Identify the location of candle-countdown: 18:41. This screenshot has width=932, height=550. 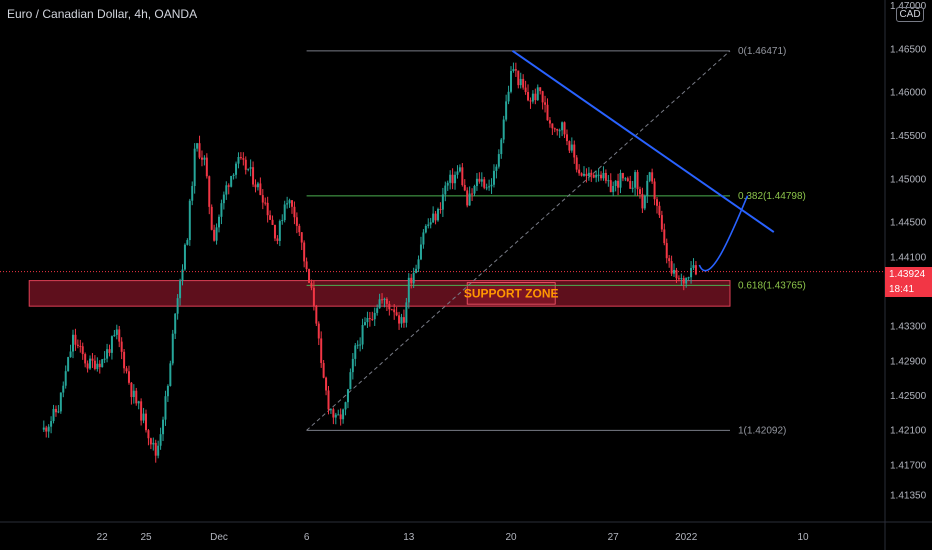
(902, 289).